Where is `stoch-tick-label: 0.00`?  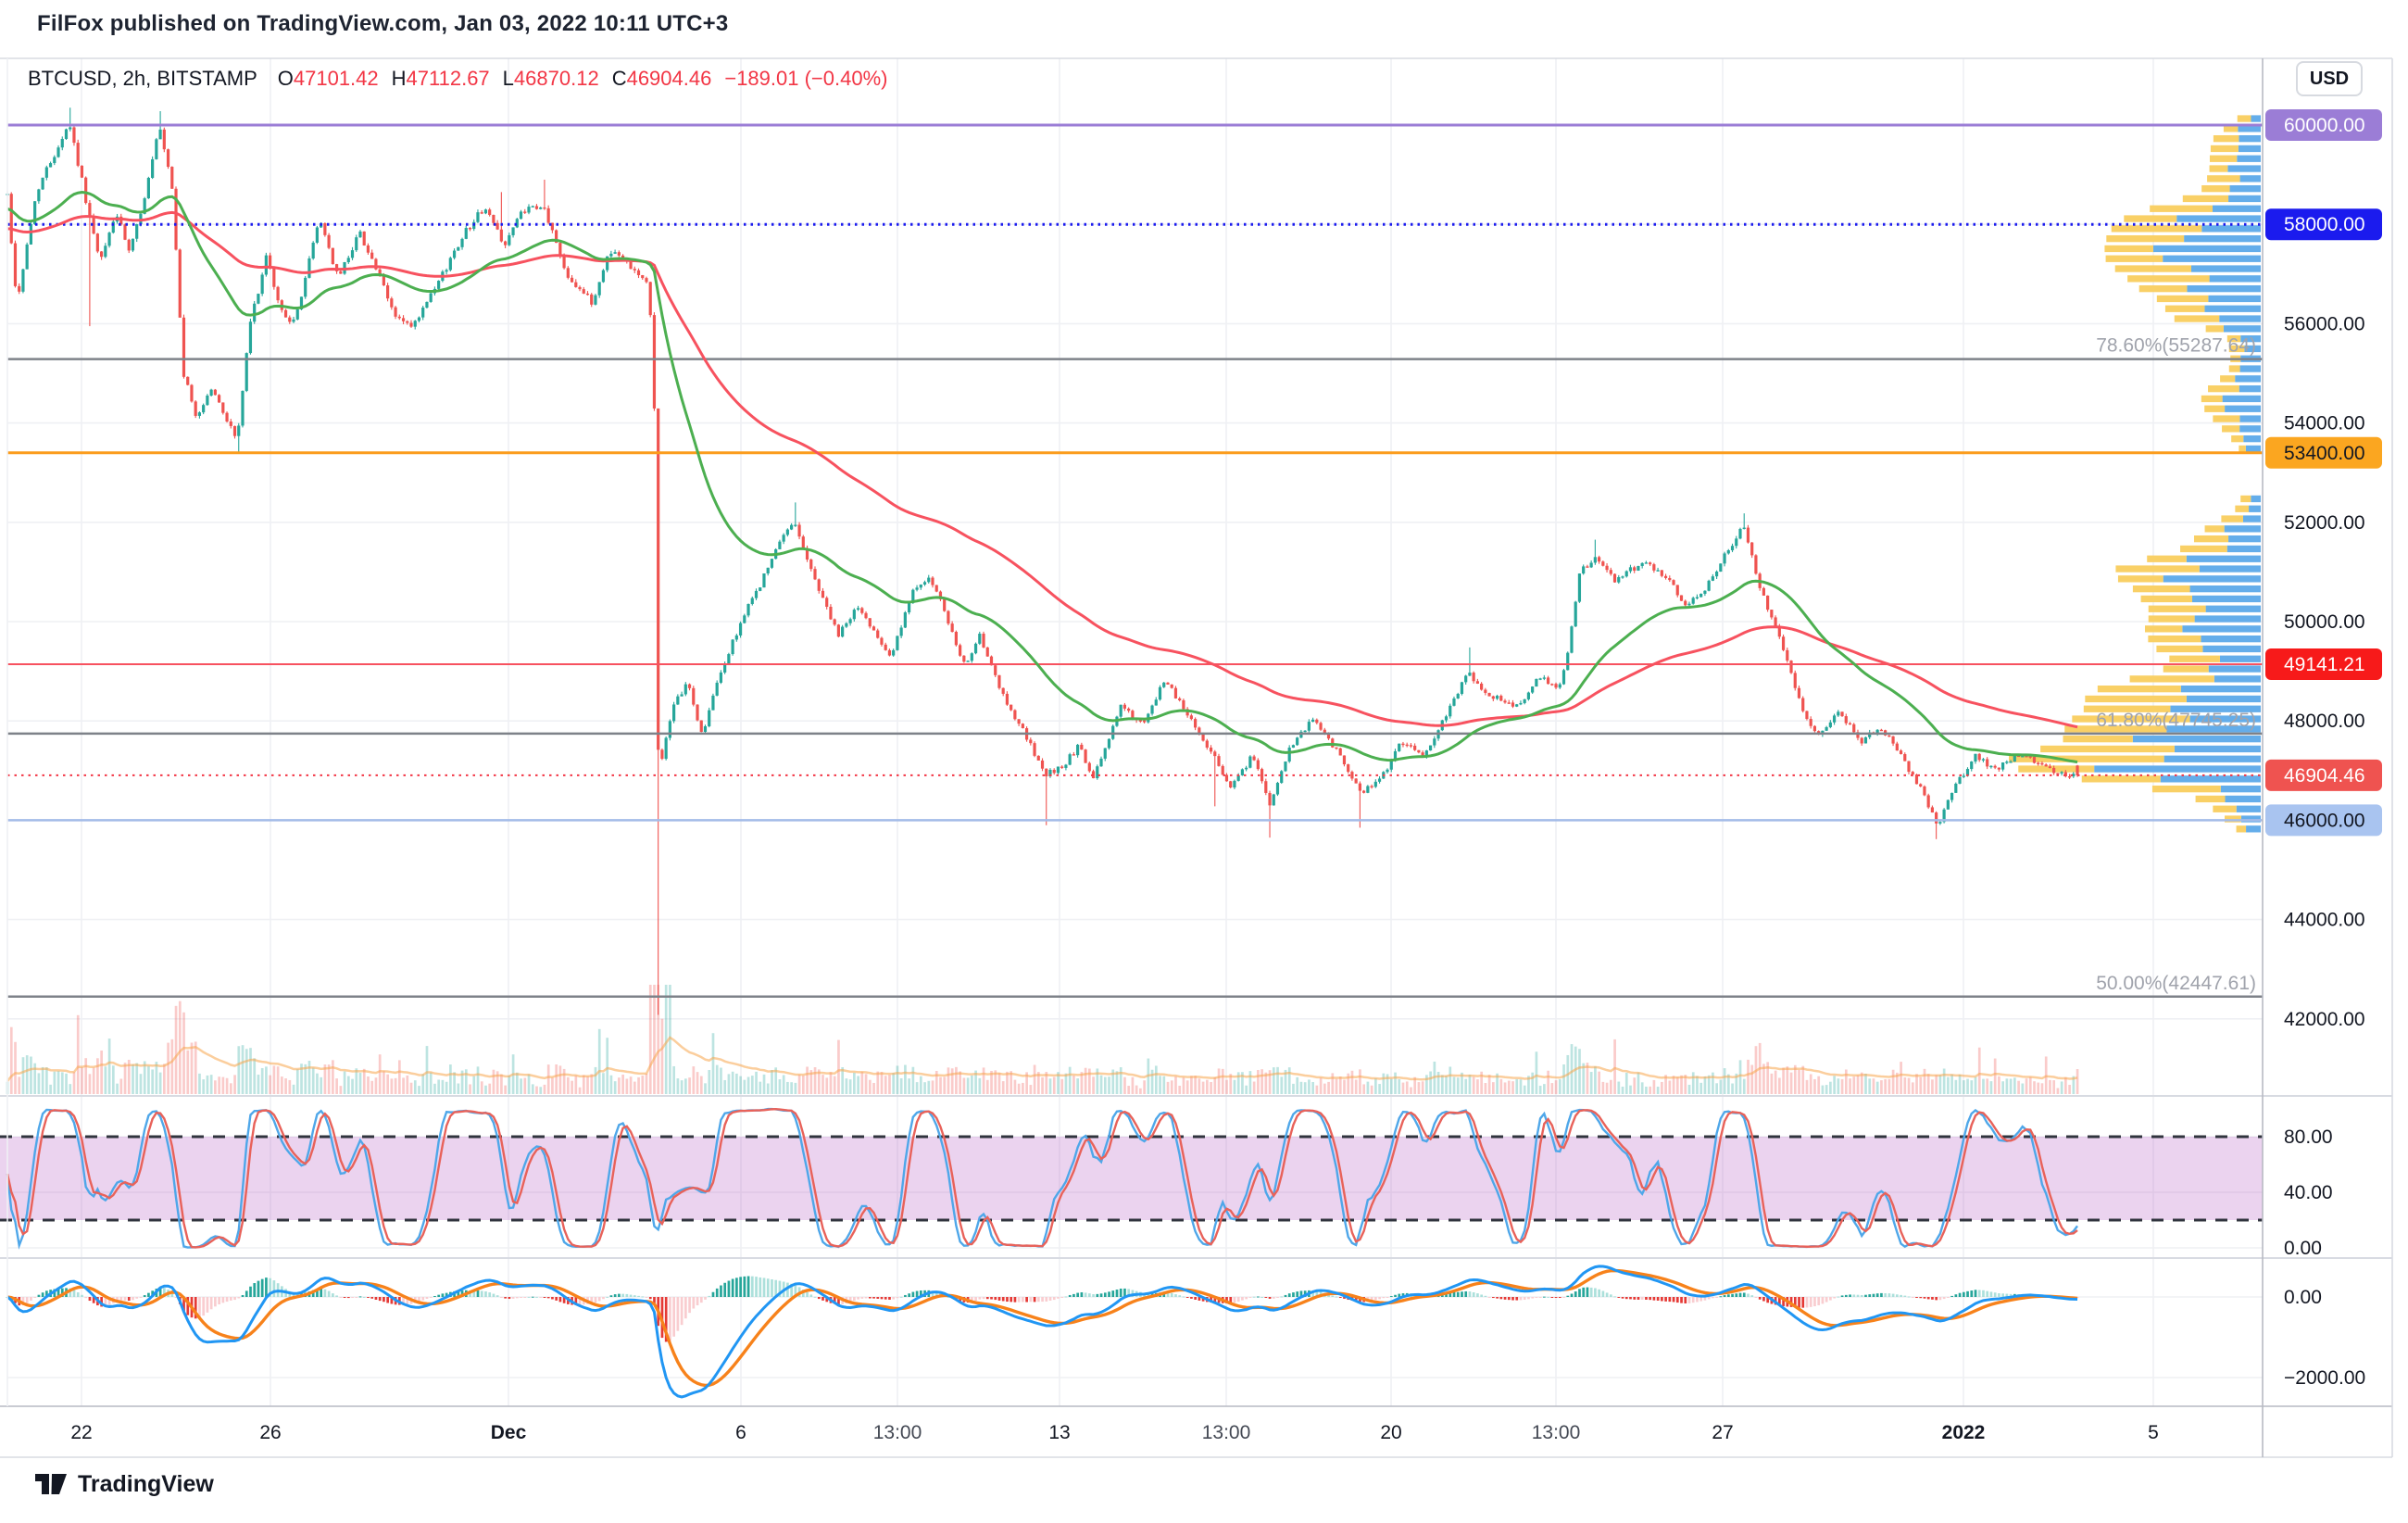
stoch-tick-label: 0.00 is located at coordinates (2303, 1248).